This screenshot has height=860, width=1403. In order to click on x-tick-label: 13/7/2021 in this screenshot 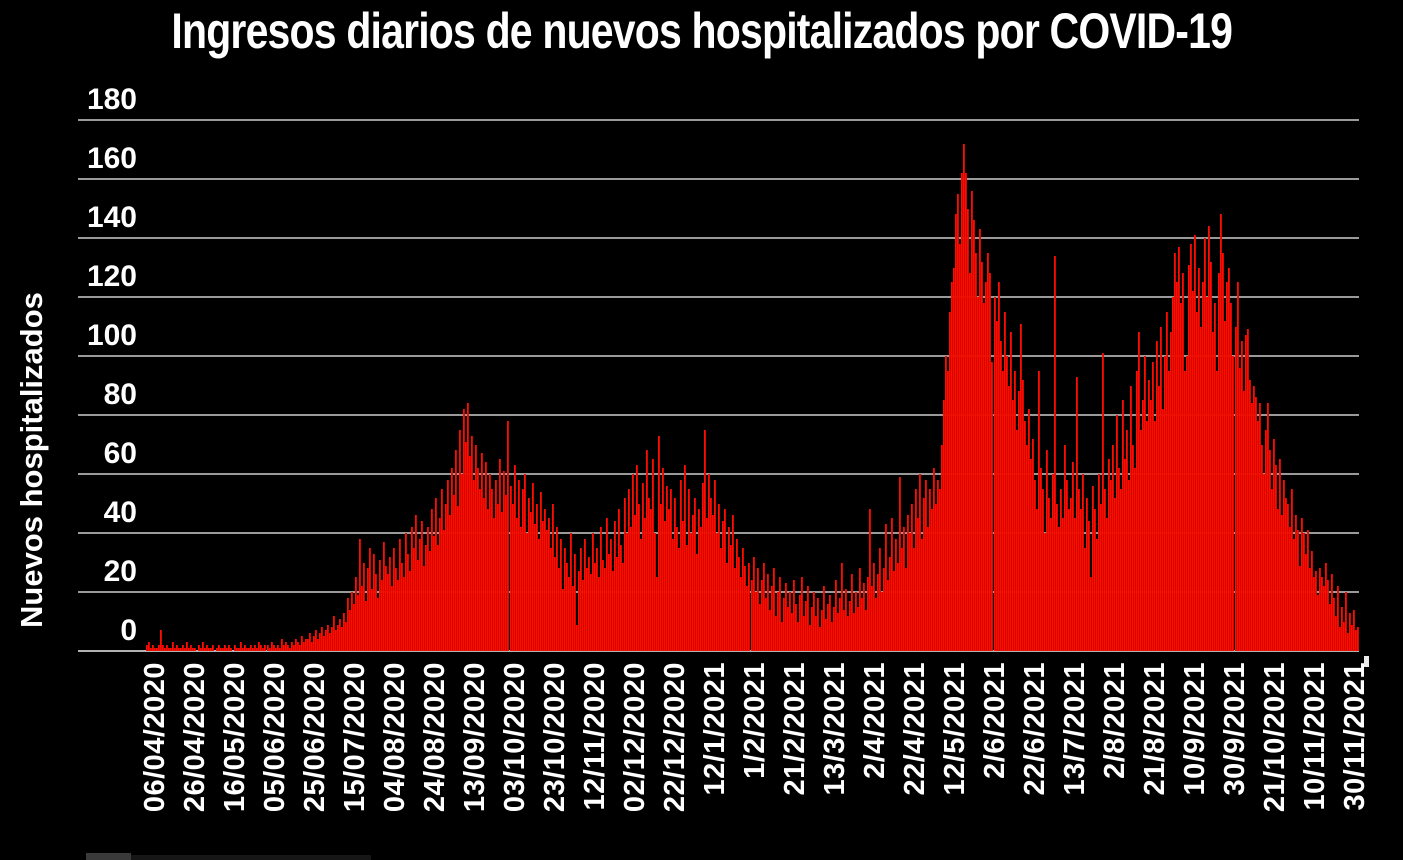, I will do `click(1075, 729)`.